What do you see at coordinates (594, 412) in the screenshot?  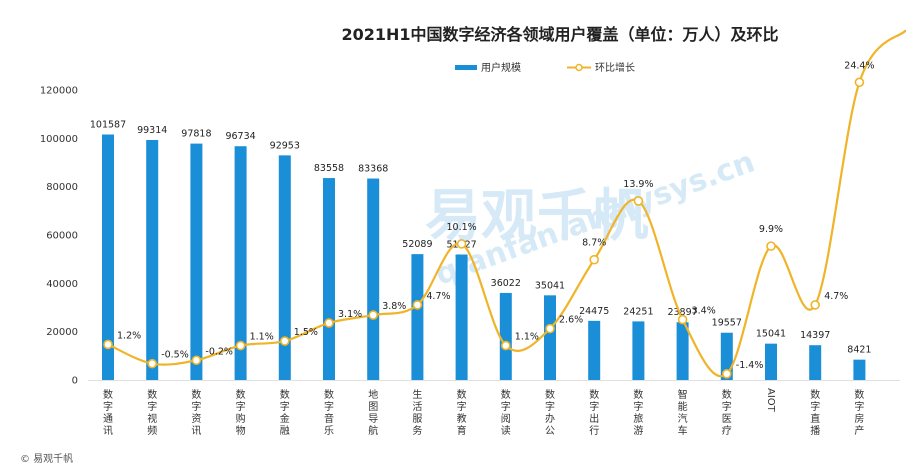 I see `x-tick-label: 数字出行` at bounding box center [594, 412].